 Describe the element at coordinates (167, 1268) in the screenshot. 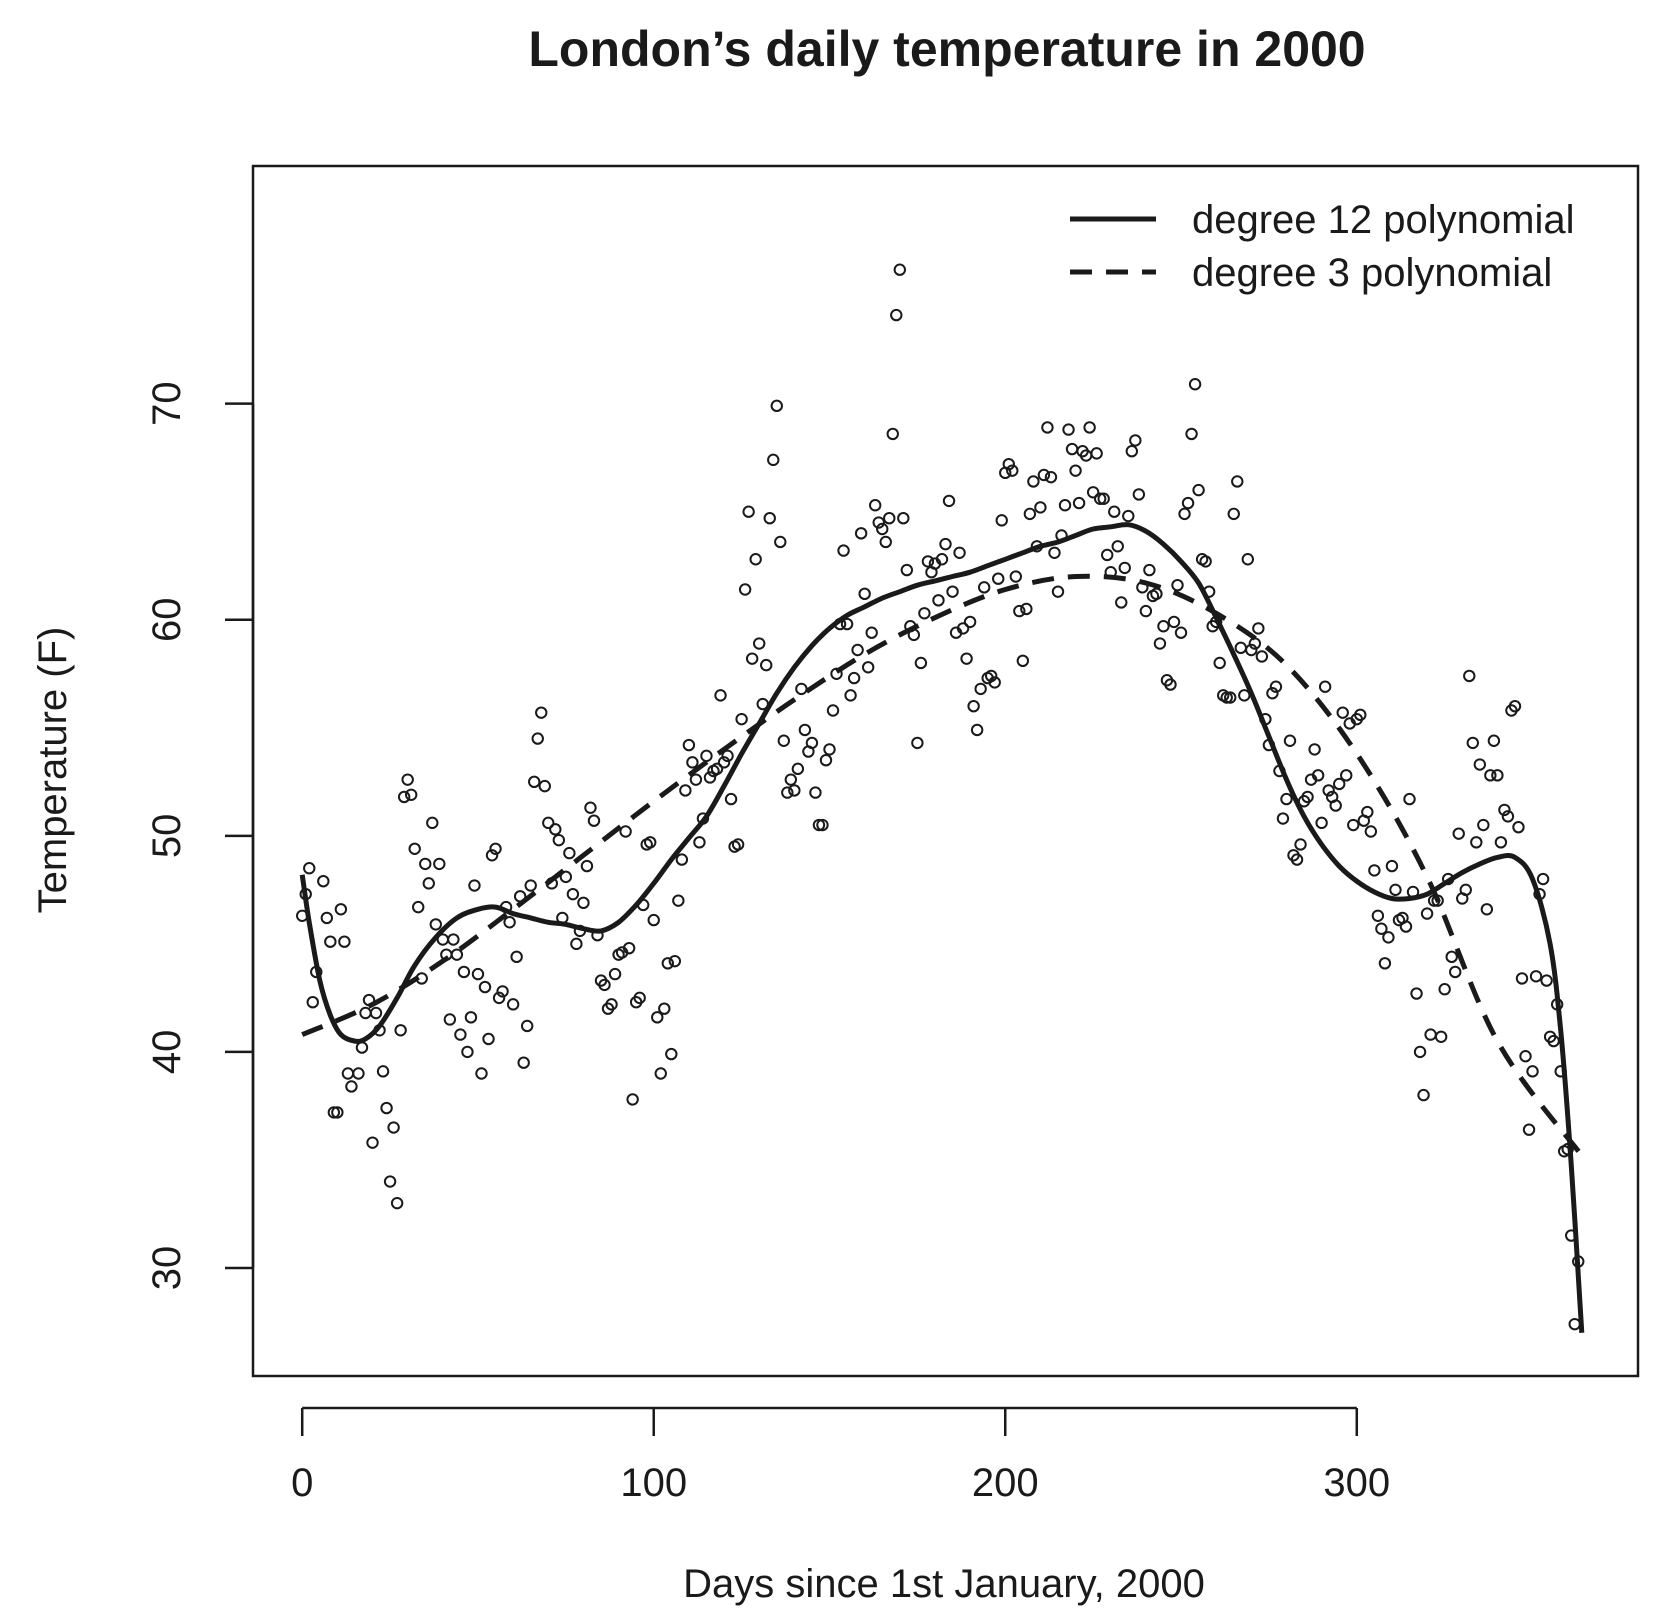

I see `y-tick-label: 30` at that location.